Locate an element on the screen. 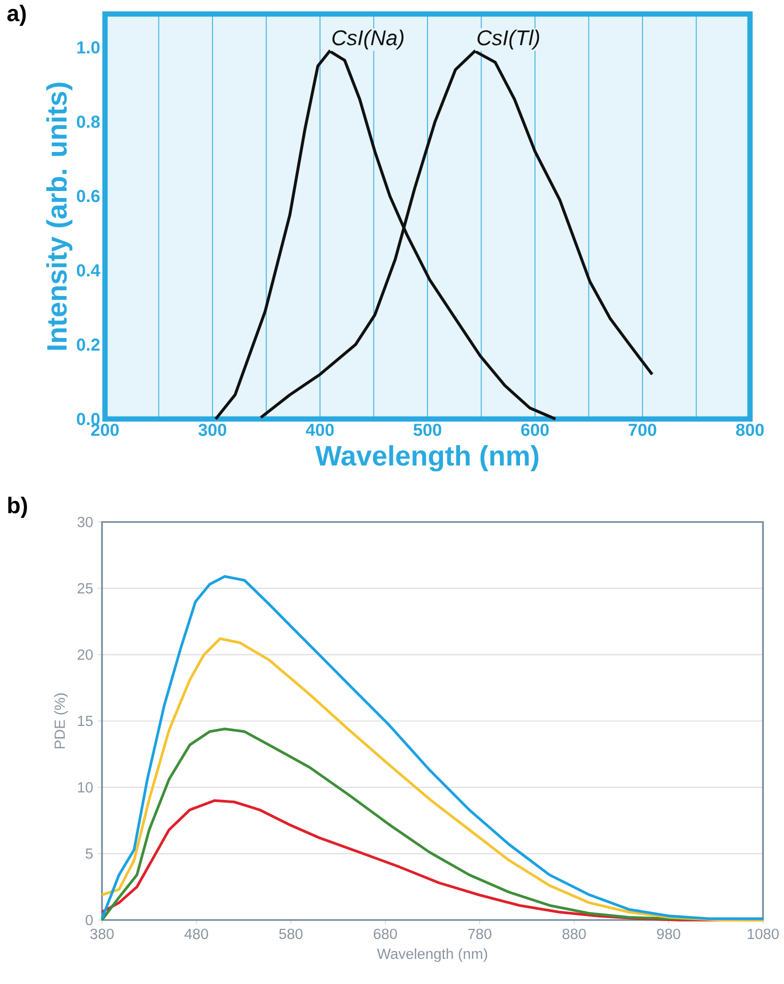  y-tick-label: 20 is located at coordinates (85, 654).